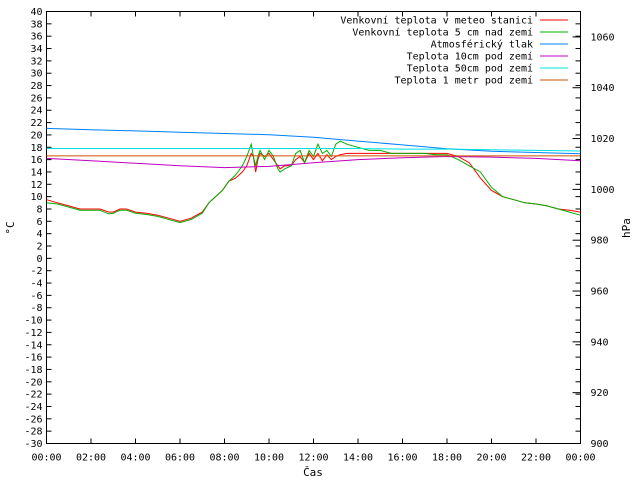  I want to click on y-tick-label: 28, so click(36, 86).